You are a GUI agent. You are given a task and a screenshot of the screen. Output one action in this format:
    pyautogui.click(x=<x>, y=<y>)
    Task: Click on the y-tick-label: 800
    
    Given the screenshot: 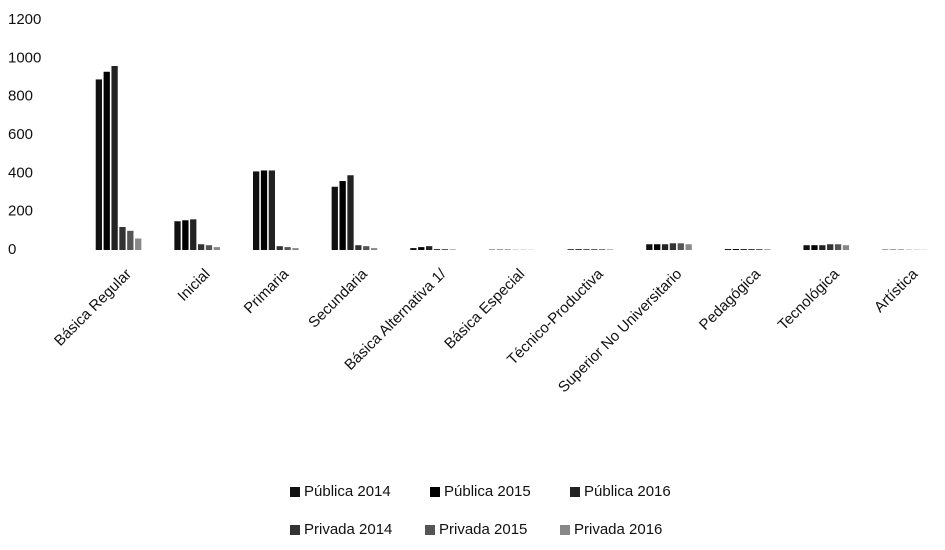 What is the action you would take?
    pyautogui.click(x=20, y=96)
    